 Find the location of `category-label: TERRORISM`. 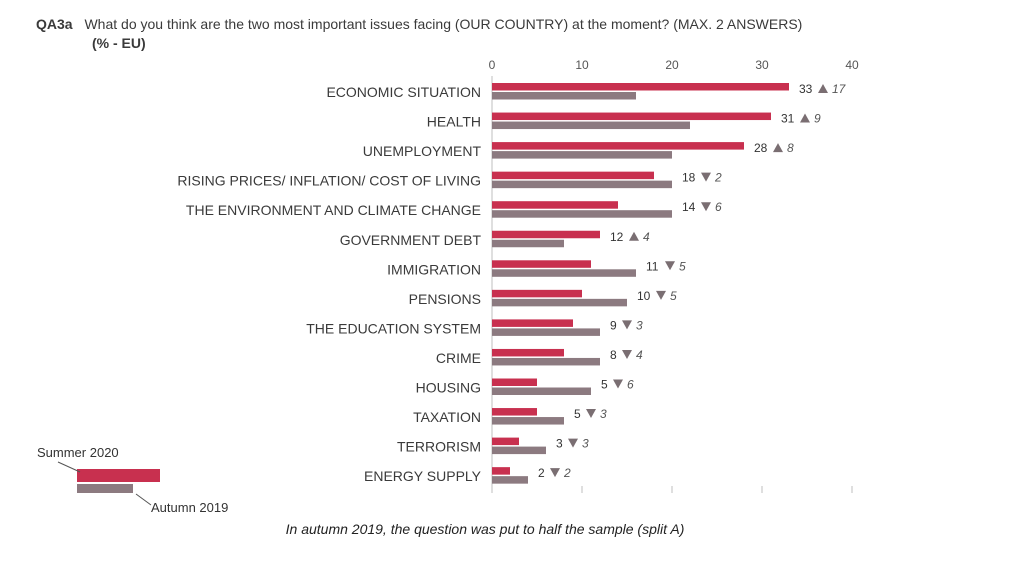

category-label: TERRORISM is located at coordinates (439, 447).